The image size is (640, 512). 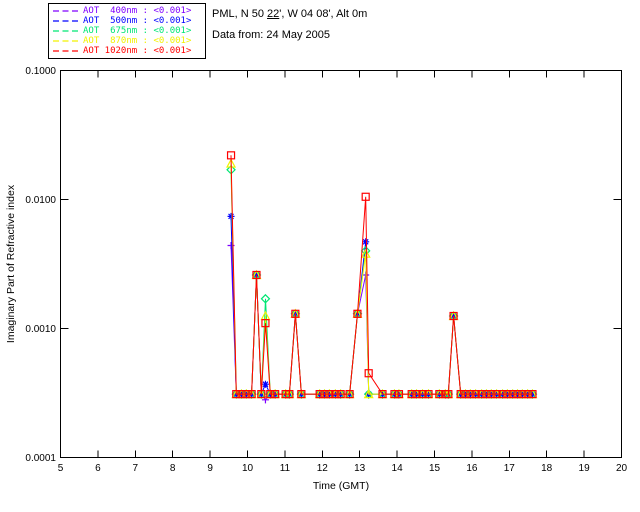 What do you see at coordinates (40, 200) in the screenshot?
I see `y-tick-label: 0.0100` at bounding box center [40, 200].